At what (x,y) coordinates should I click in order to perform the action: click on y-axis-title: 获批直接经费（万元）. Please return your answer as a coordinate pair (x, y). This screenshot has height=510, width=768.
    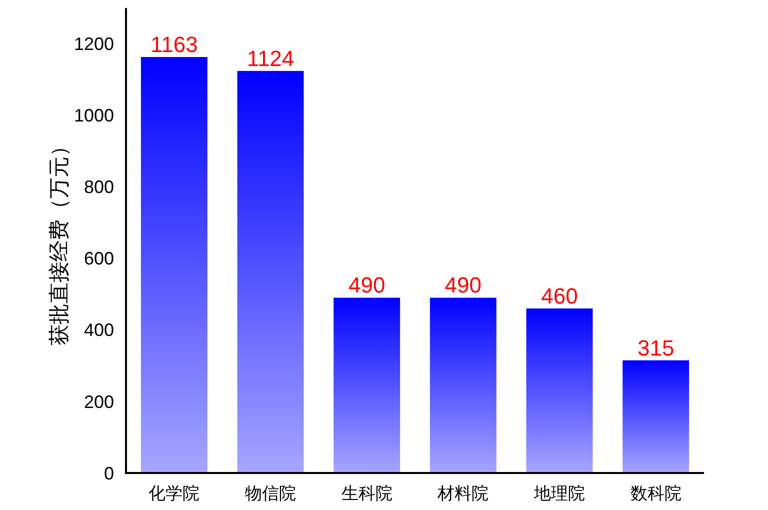
    Looking at the image, I should click on (59, 241).